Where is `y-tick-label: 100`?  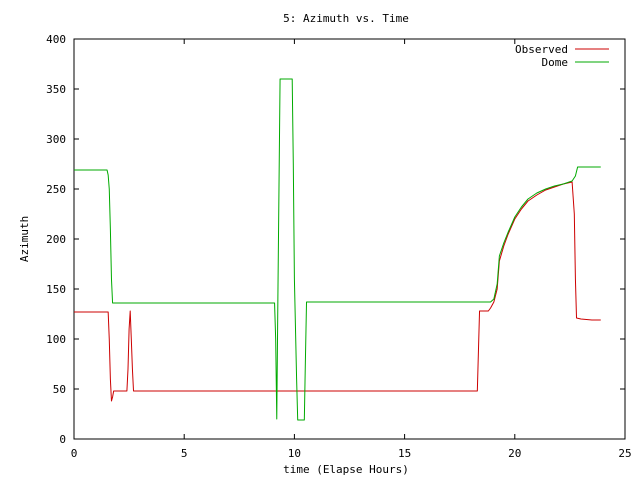 y-tick-label: 100 is located at coordinates (56, 339).